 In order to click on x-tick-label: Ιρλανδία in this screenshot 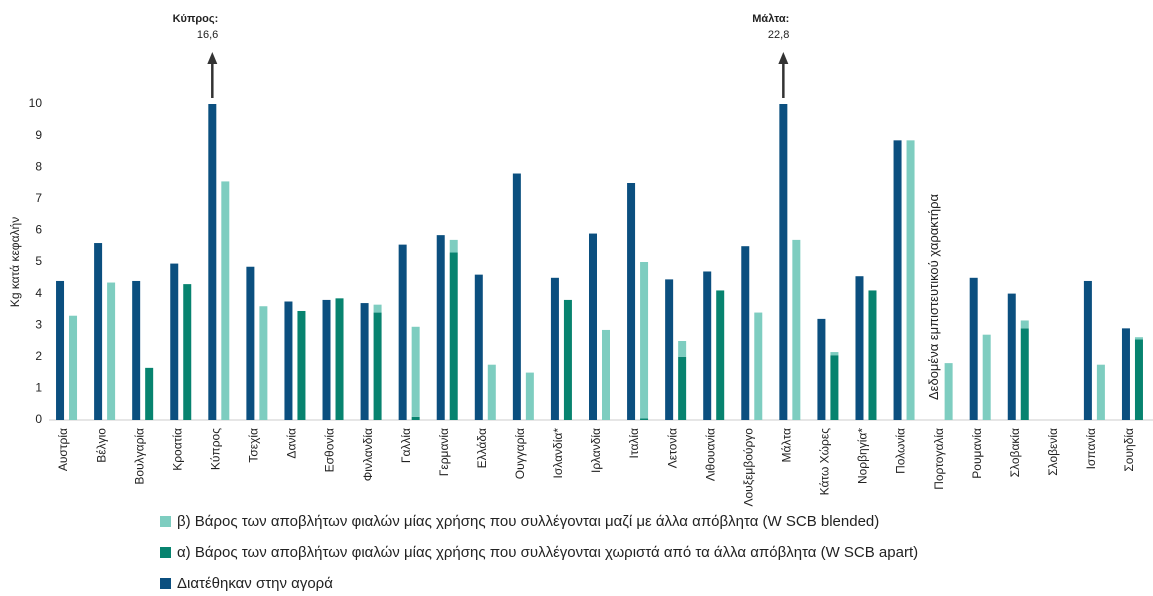, I will do `click(596, 450)`.